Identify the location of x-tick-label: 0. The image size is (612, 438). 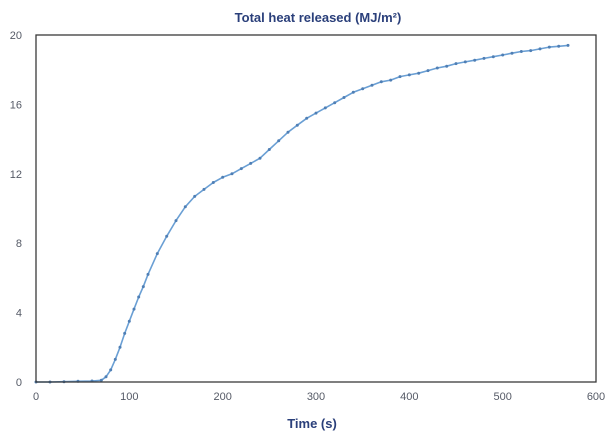
(36, 397).